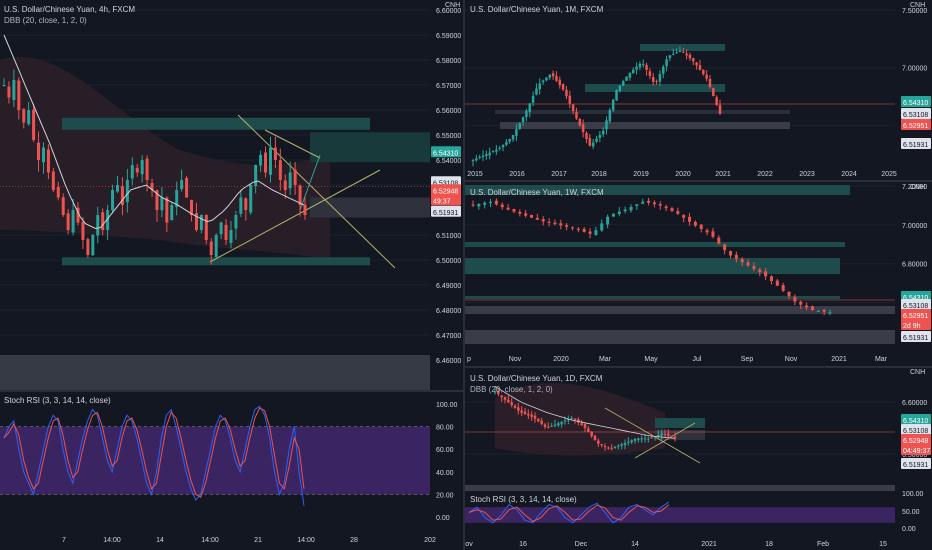 Image resolution: width=932 pixels, height=550 pixels. I want to click on moving-average-line, so click(154, 132).